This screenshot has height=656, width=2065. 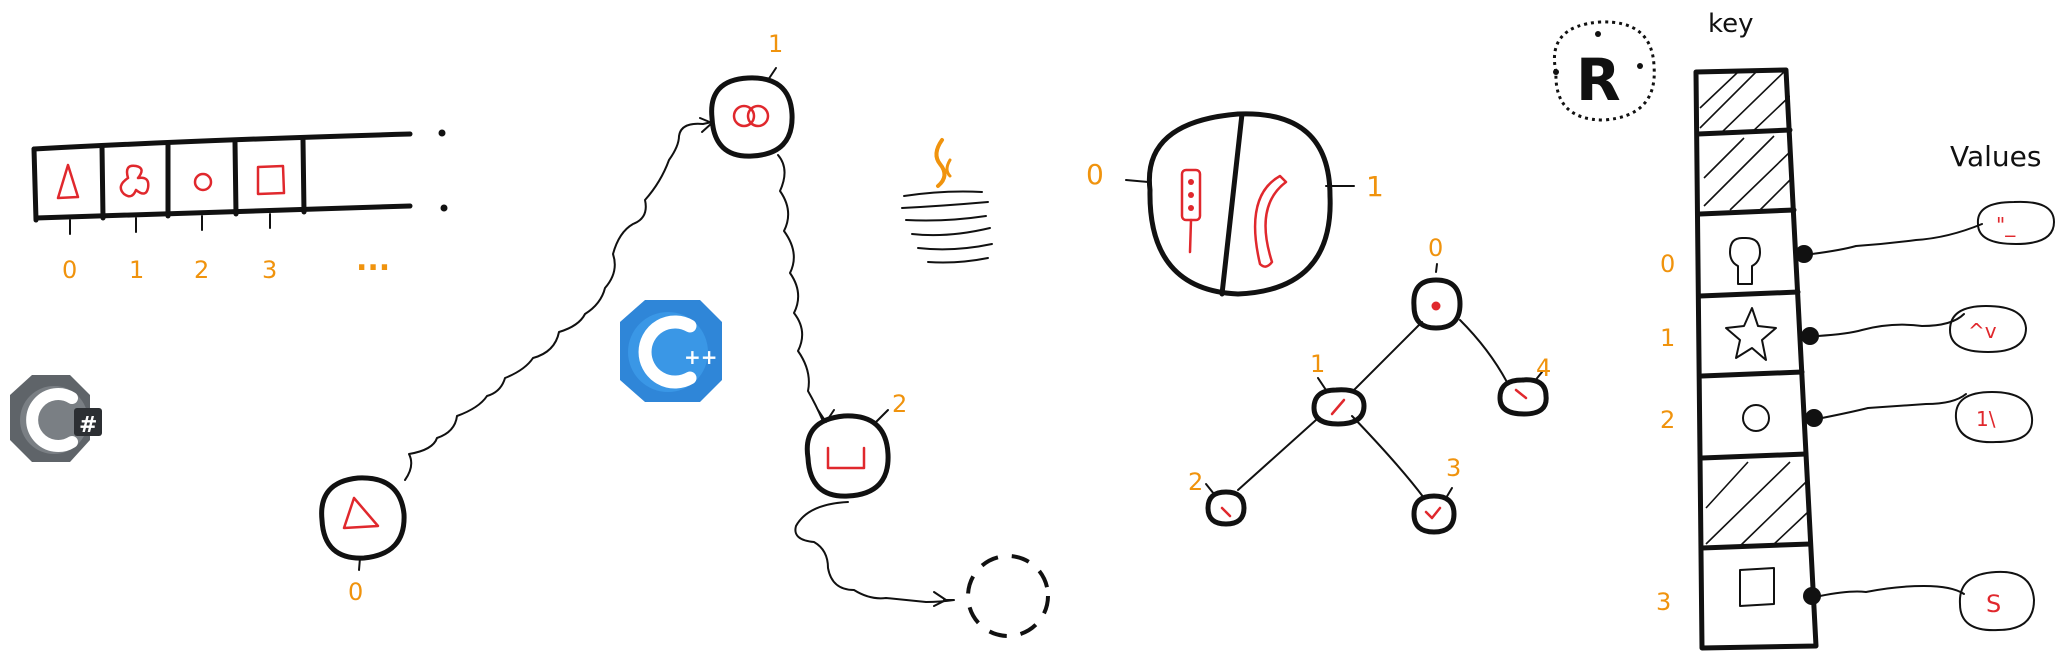 I want to click on cpp-logo: ++, so click(x=671, y=351).